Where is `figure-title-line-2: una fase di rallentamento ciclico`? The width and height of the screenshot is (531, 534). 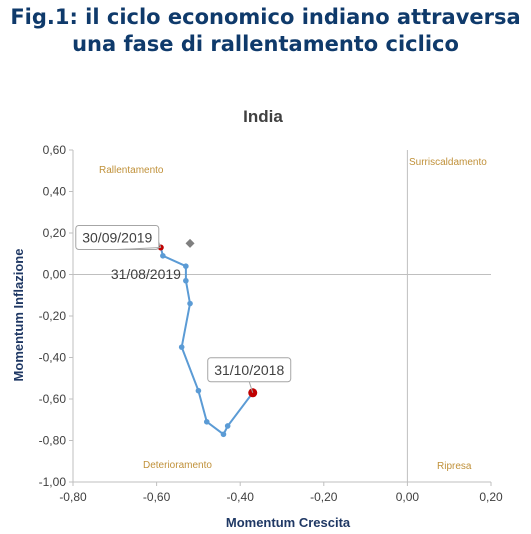 figure-title-line-2: una fase di rallentamento ciclico is located at coordinates (265, 44).